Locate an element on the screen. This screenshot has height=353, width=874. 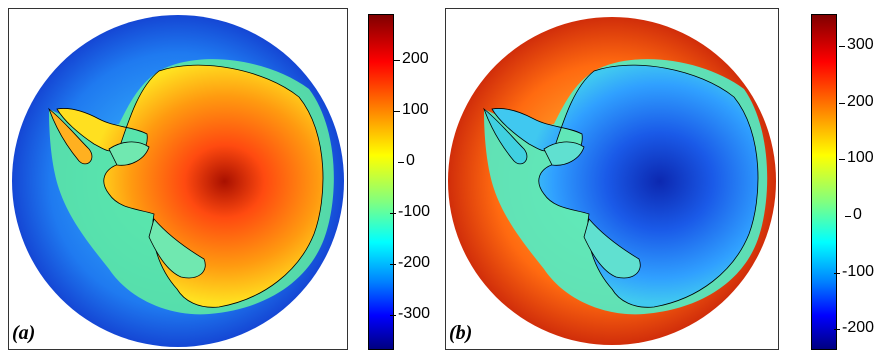
colorbar-b is located at coordinates (824, 182).